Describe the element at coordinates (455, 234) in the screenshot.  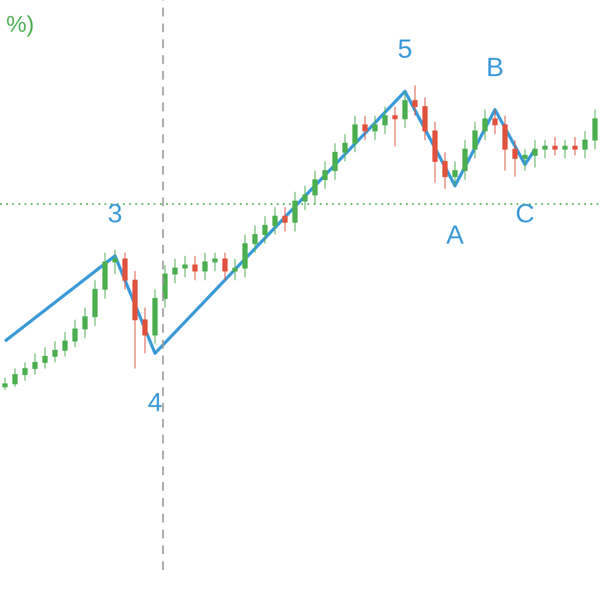
I see `annotation: A` at that location.